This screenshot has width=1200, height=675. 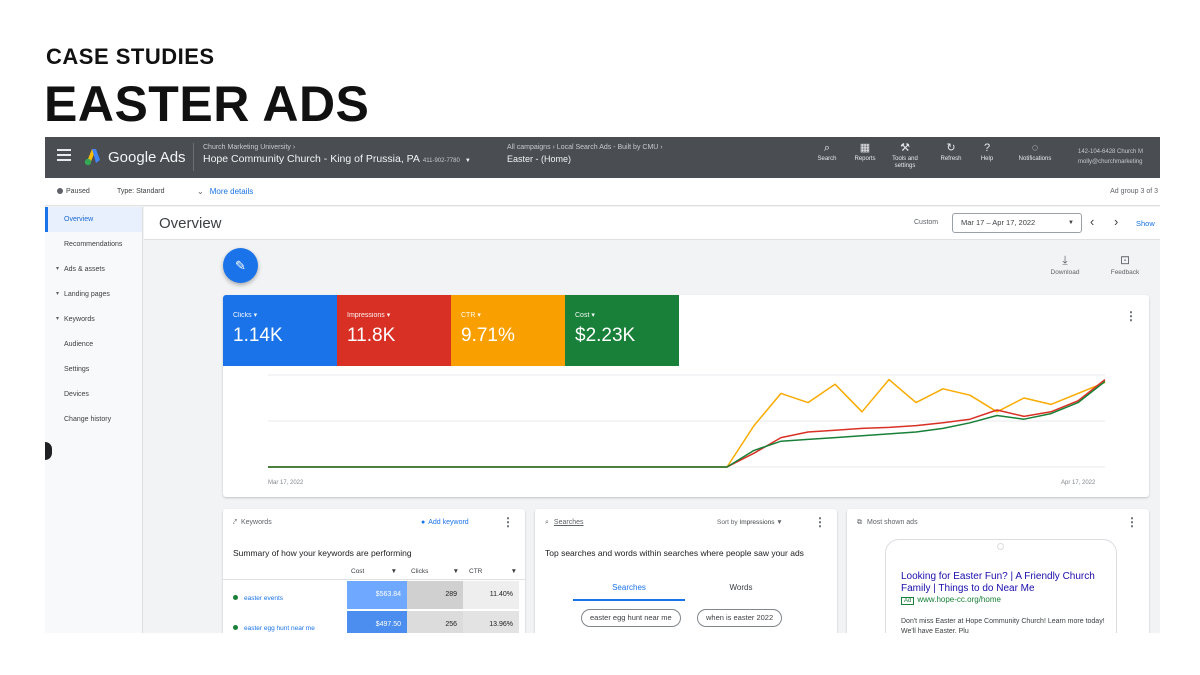 I want to click on keywords-card-title: ⤤ Keywords, so click(x=252, y=522).